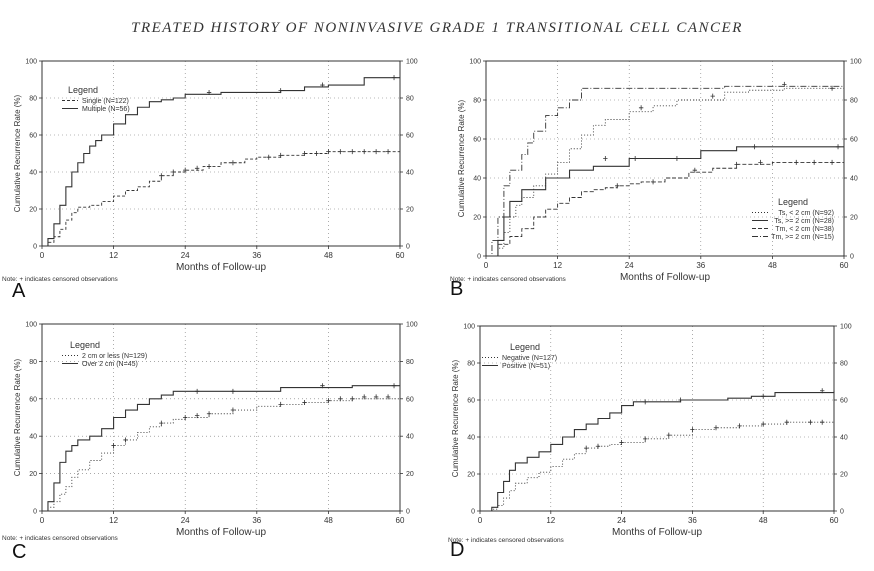 This screenshot has width=874, height=571. I want to click on x-tick-label-0: 0, so click(486, 265).